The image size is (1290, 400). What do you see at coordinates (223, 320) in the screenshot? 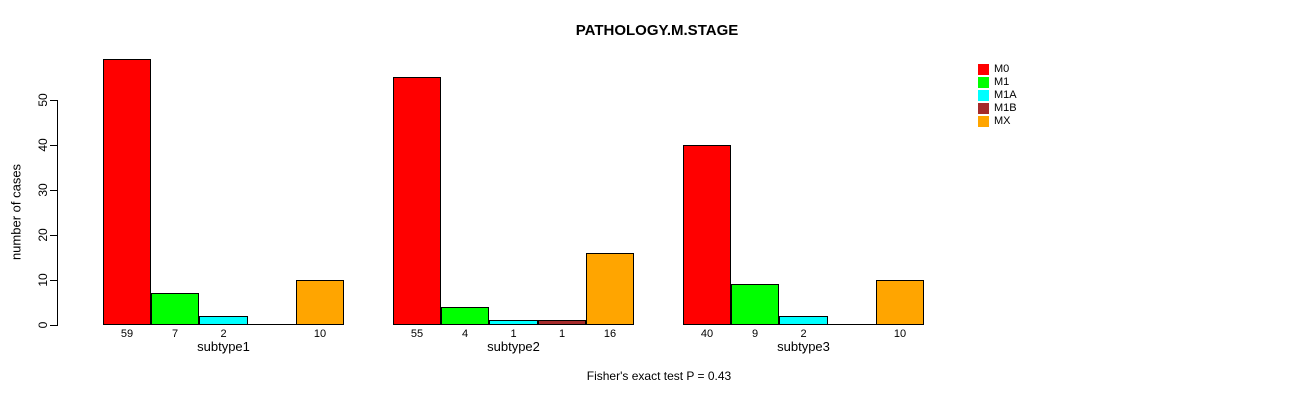
I see `bar-m1a-subtype1` at bounding box center [223, 320].